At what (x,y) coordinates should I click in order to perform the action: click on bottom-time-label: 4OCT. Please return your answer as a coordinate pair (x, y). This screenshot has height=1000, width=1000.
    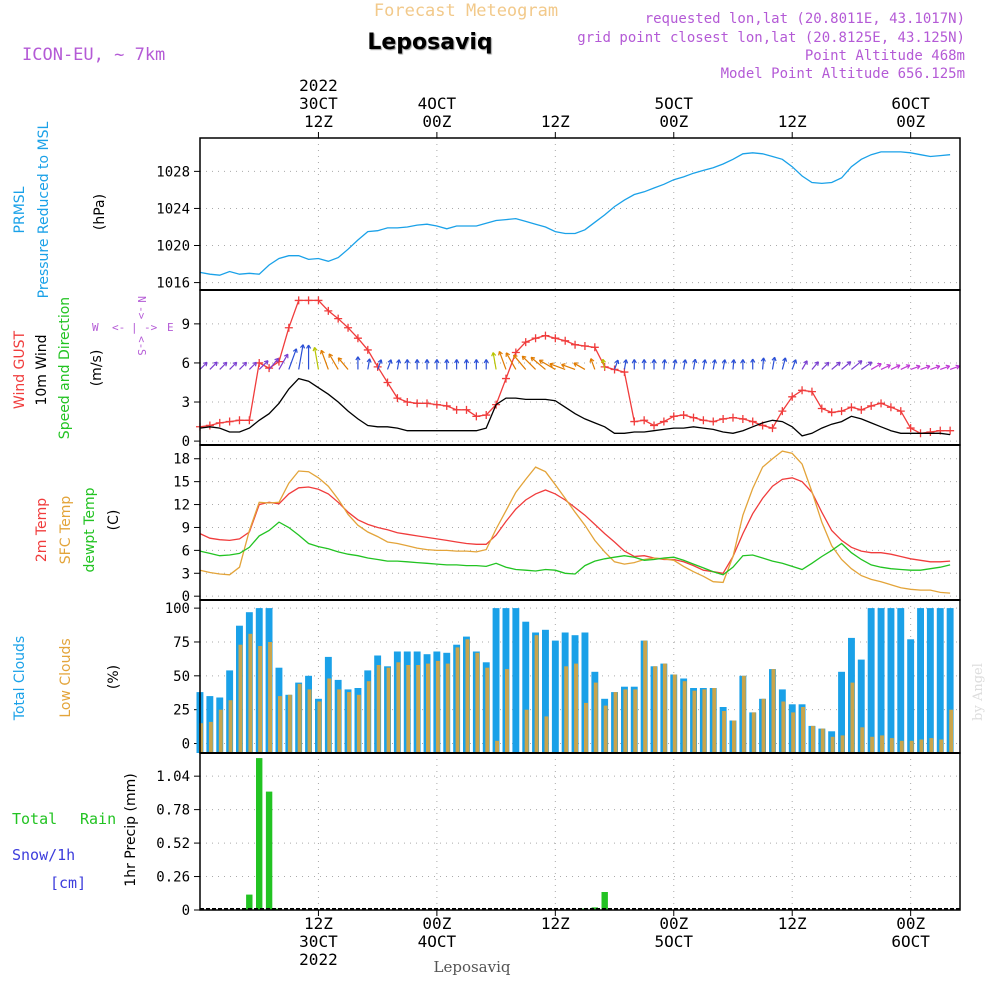
    Looking at the image, I should click on (437, 941).